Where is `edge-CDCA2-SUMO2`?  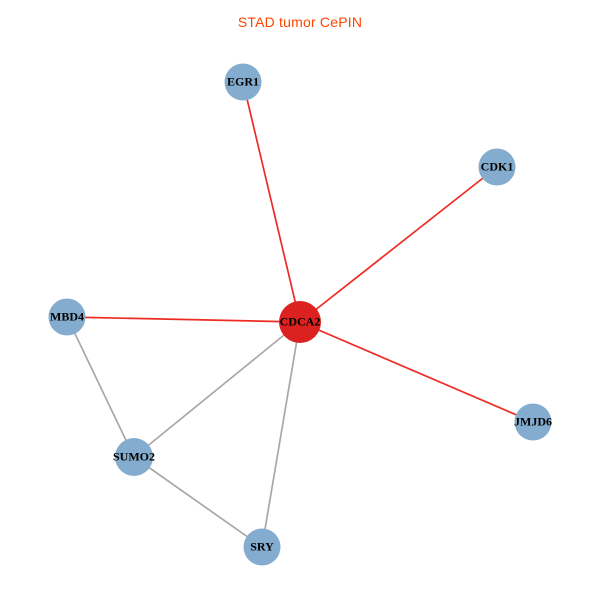
edge-CDCA2-SUMO2 is located at coordinates (217, 389).